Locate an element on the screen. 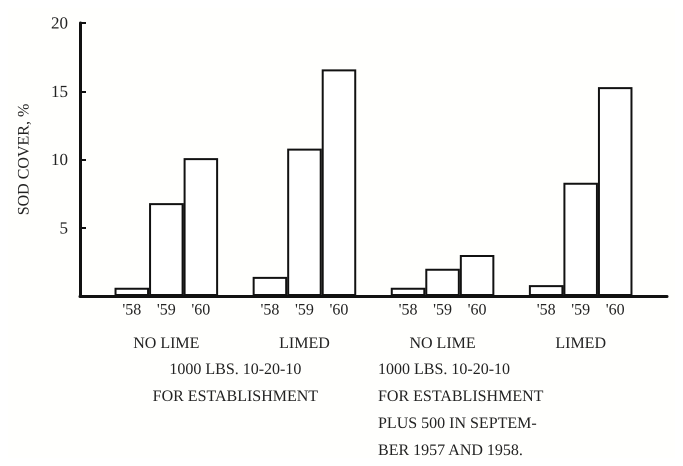  text: 1000 LBS. 10-20-10 FOR ESTABLISHMENT is located at coordinates (235, 383).